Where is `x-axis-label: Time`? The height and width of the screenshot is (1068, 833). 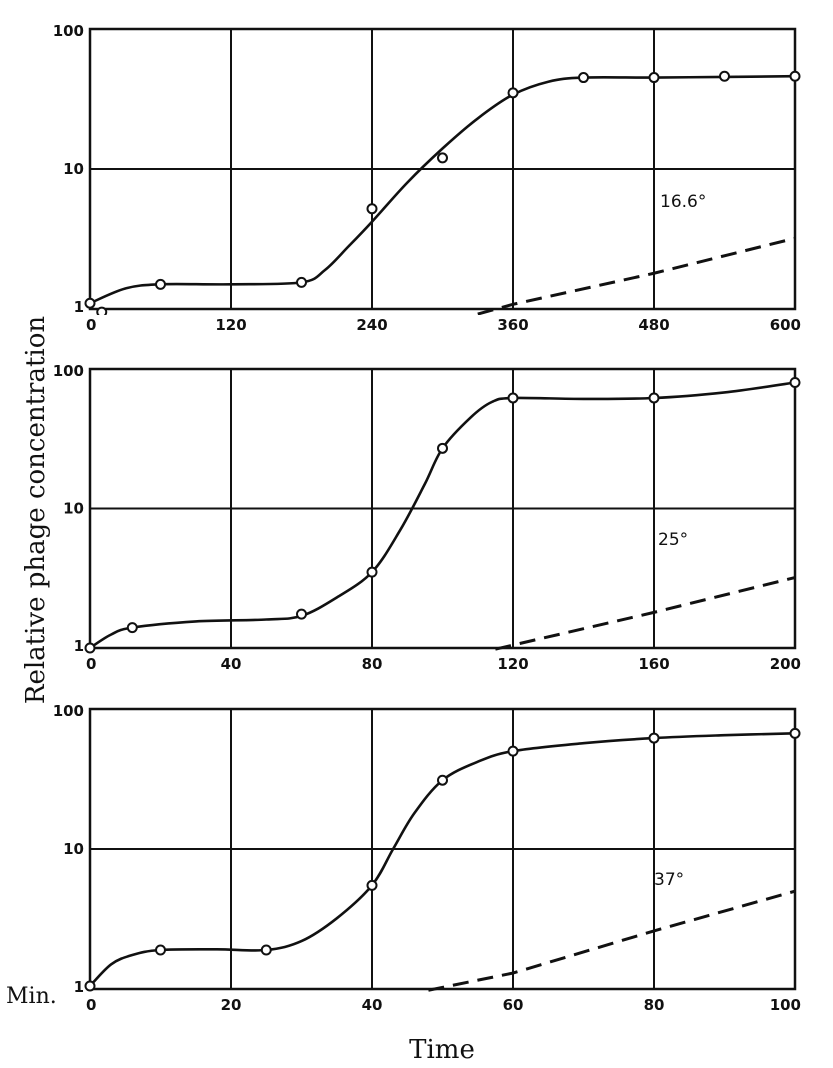
x-axis-label: Time is located at coordinates (442, 1050).